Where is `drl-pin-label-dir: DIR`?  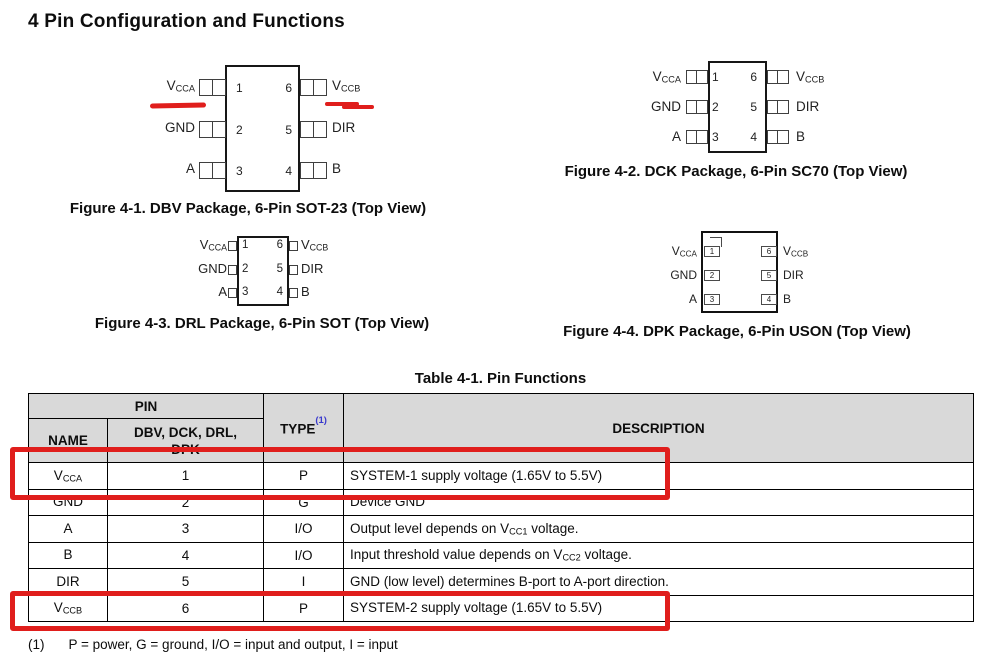
drl-pin-label-dir: DIR is located at coordinates (312, 268).